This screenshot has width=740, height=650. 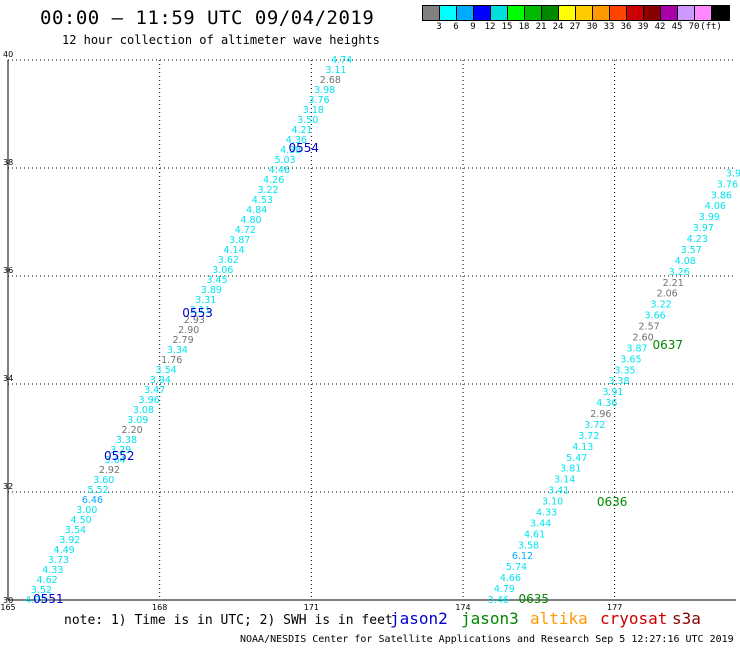 I want to click on swh-value-label: 2.90, so click(x=188, y=330).